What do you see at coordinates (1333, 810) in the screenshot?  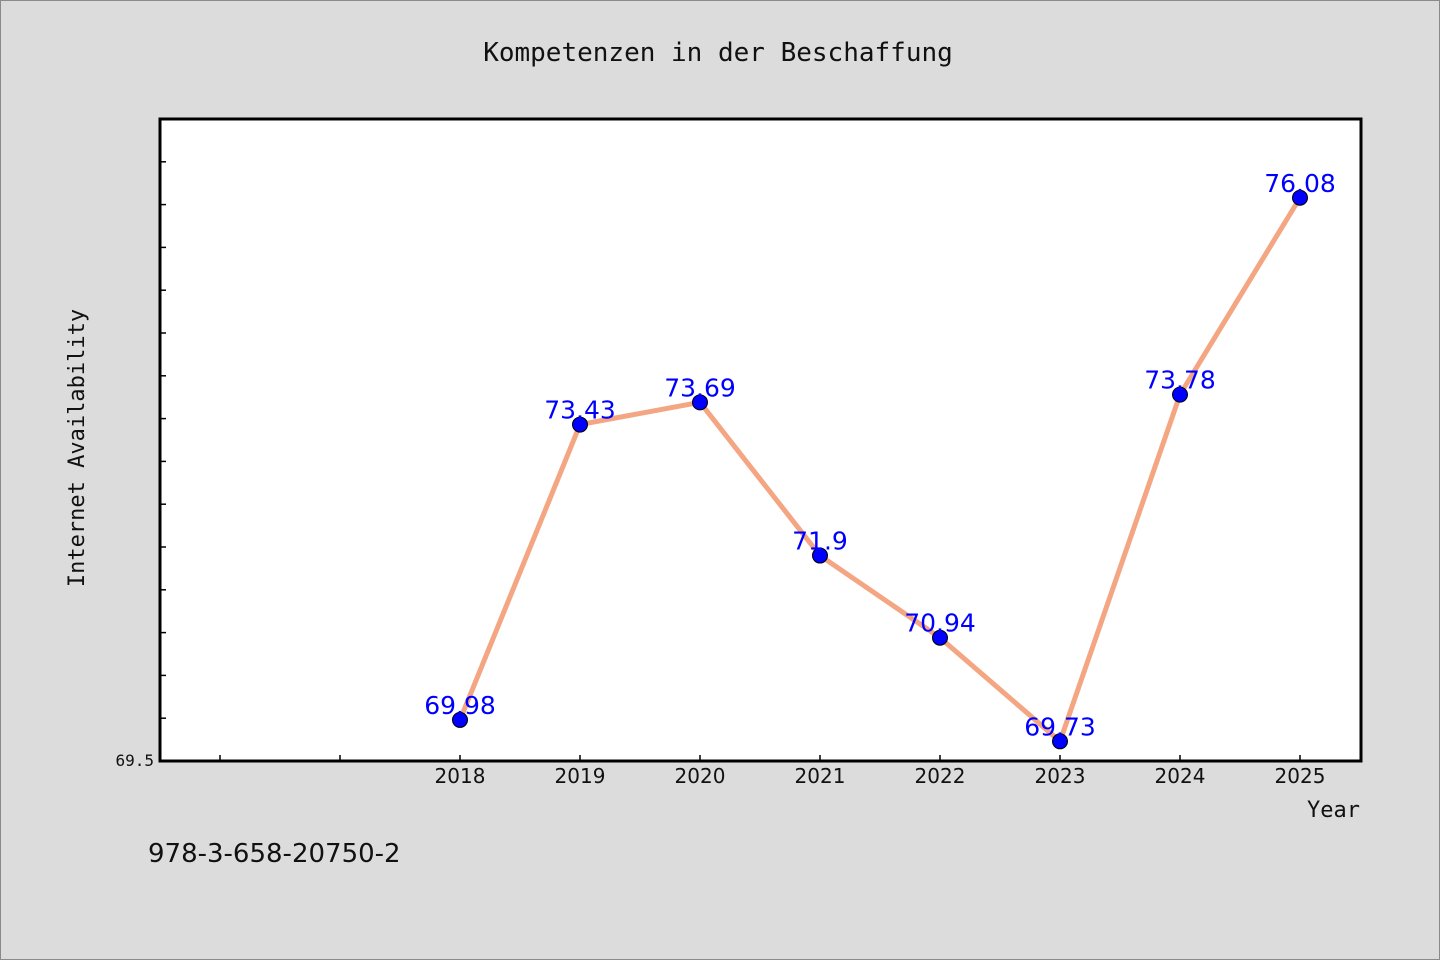 I see `x-axis-label: Year` at bounding box center [1333, 810].